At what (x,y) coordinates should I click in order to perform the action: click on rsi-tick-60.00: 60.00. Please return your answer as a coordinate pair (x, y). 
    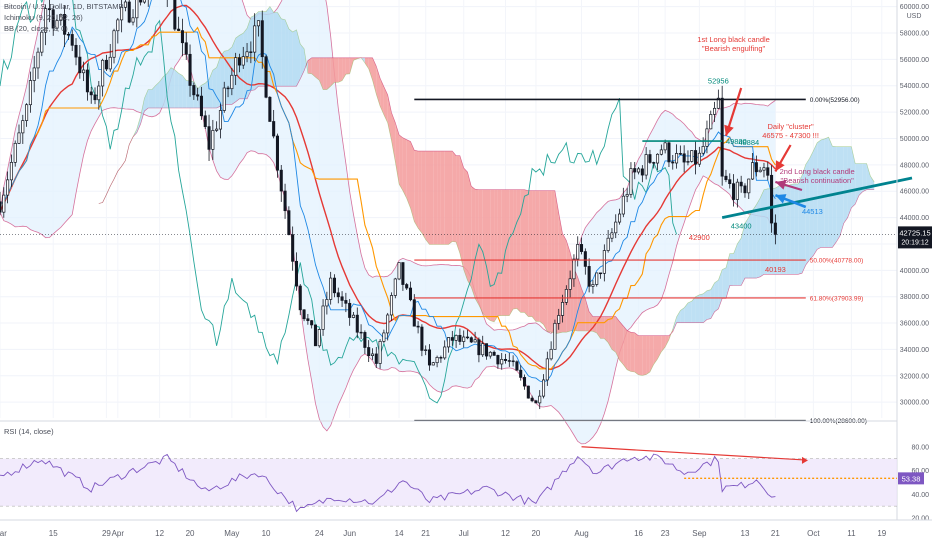
    Looking at the image, I should click on (920, 471).